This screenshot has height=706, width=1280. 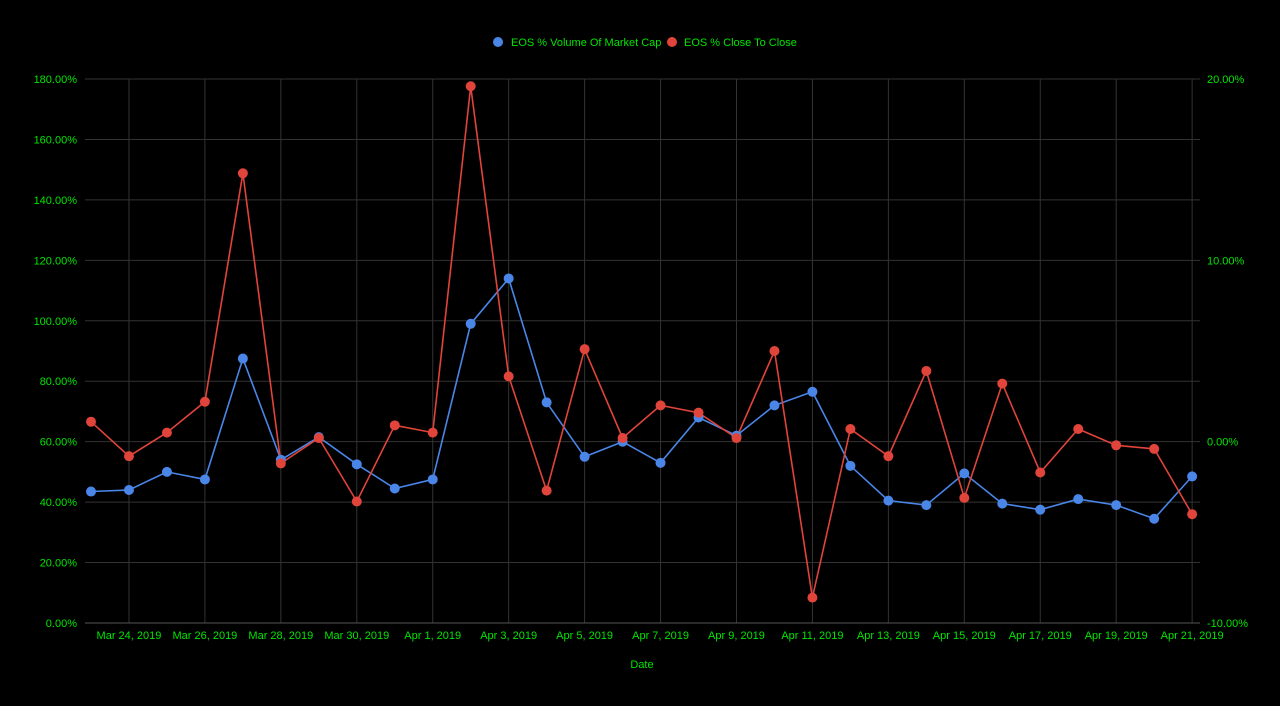 What do you see at coordinates (56, 80) in the screenshot?
I see `y-left-tick-label: 180.00%` at bounding box center [56, 80].